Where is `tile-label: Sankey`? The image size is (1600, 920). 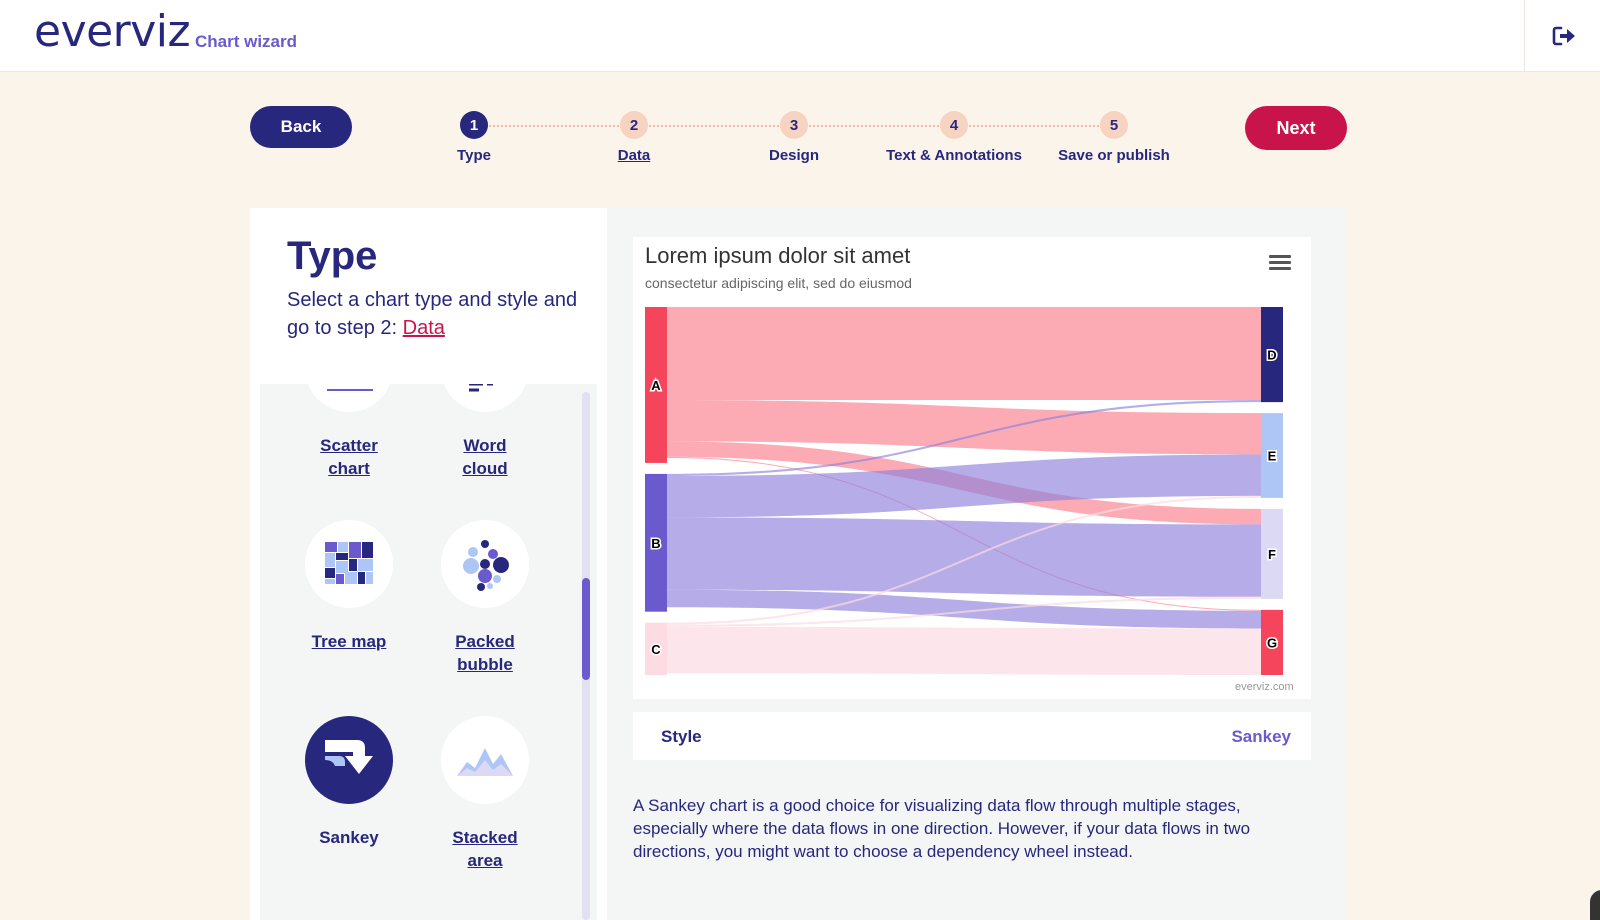
tile-label: Sankey is located at coordinates (349, 837).